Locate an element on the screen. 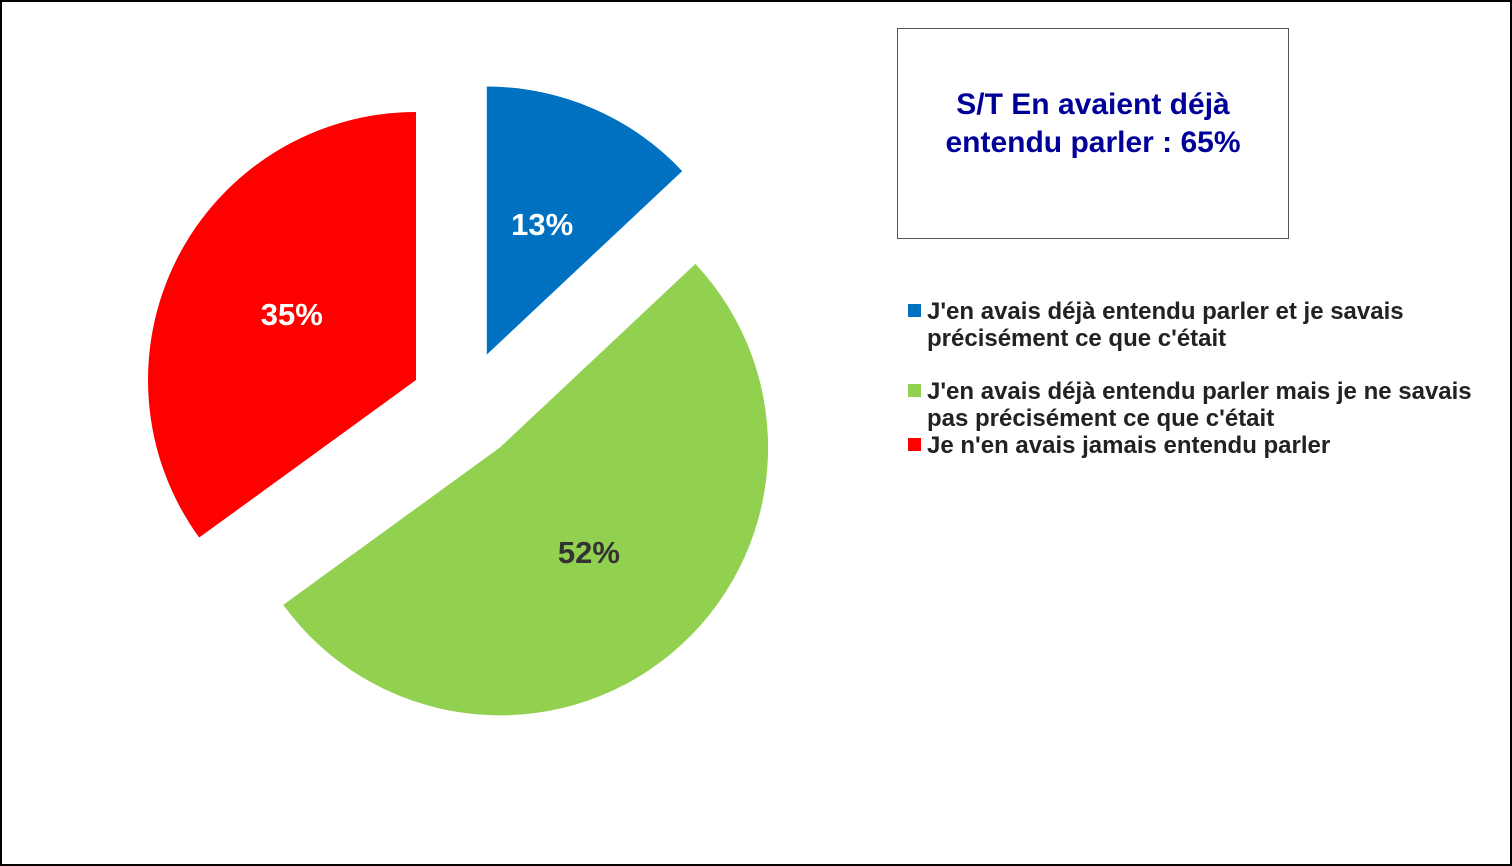 Image resolution: width=1512 pixels, height=866 pixels. data-label: 35% is located at coordinates (292, 314).